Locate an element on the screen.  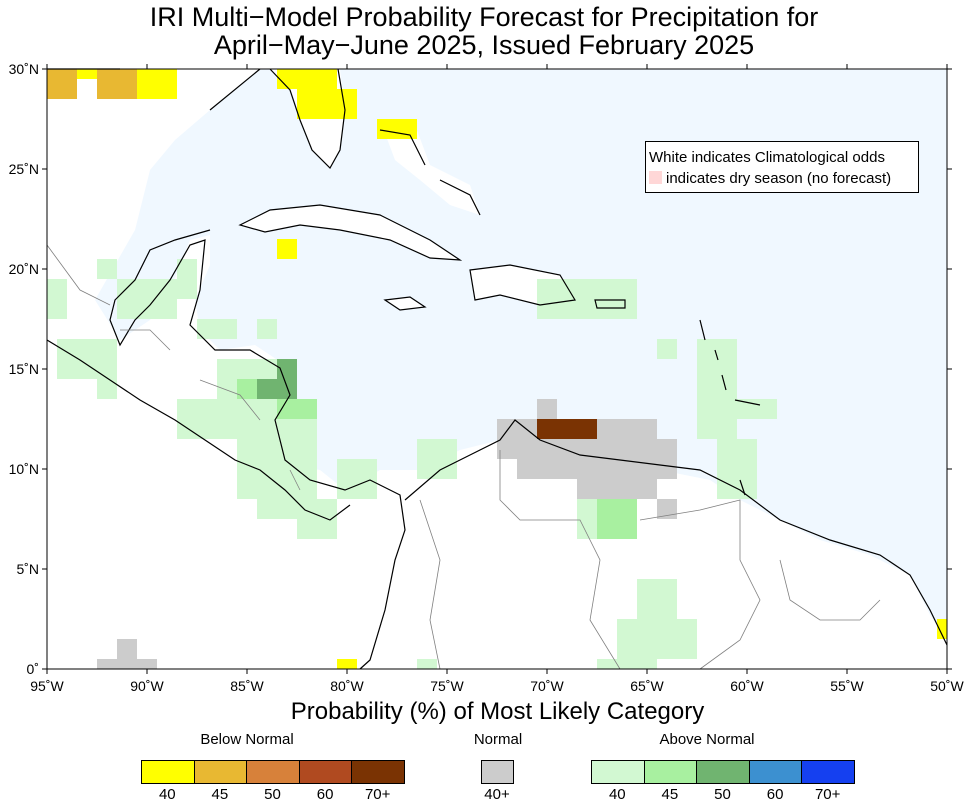
legend-title: Probability (%) of Most Likely Category is located at coordinates (497, 711).